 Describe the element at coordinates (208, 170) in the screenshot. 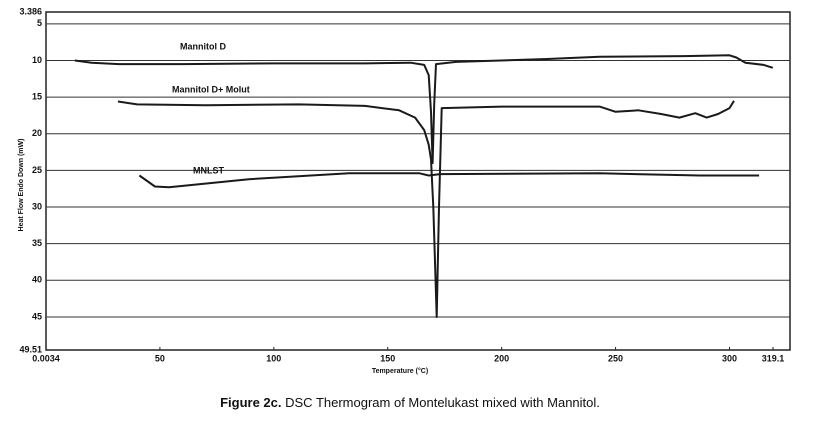

I see `series-label: MNLST` at that location.